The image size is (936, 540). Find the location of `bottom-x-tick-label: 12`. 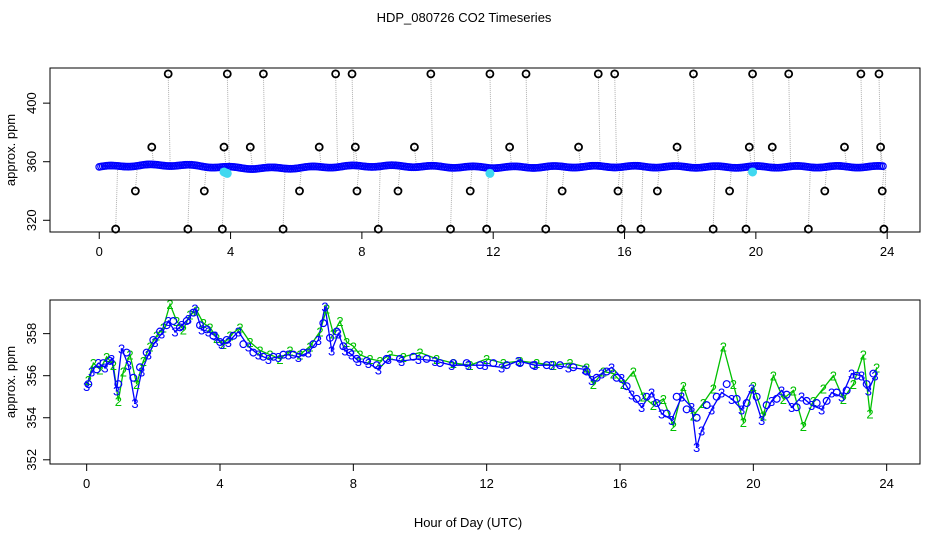

bottom-x-tick-label: 12 is located at coordinates (486, 483).